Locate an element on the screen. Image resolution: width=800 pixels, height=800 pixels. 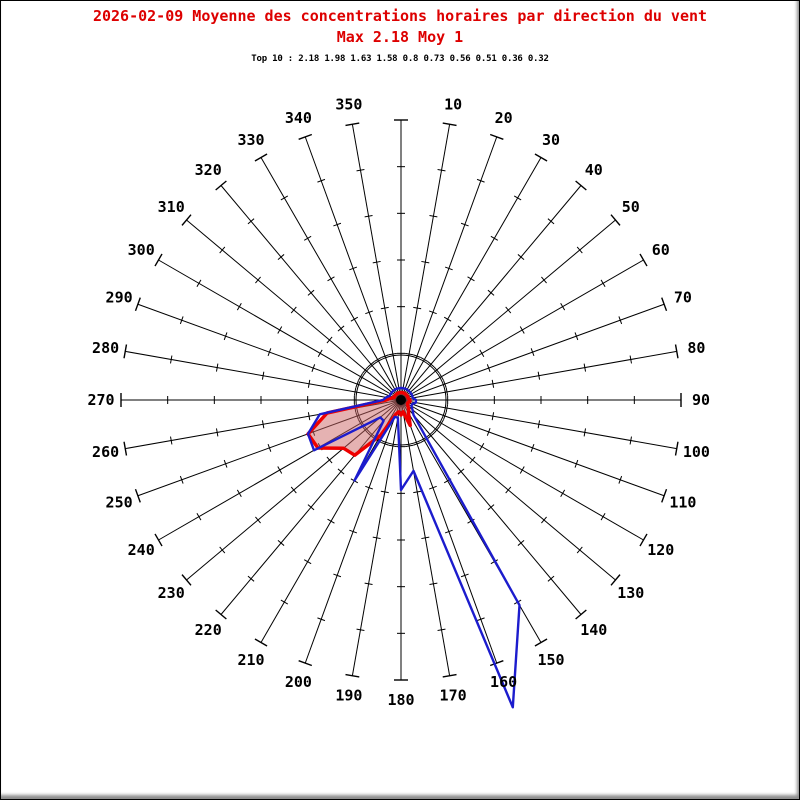
direction-label-20: 20 is located at coordinates (504, 118).